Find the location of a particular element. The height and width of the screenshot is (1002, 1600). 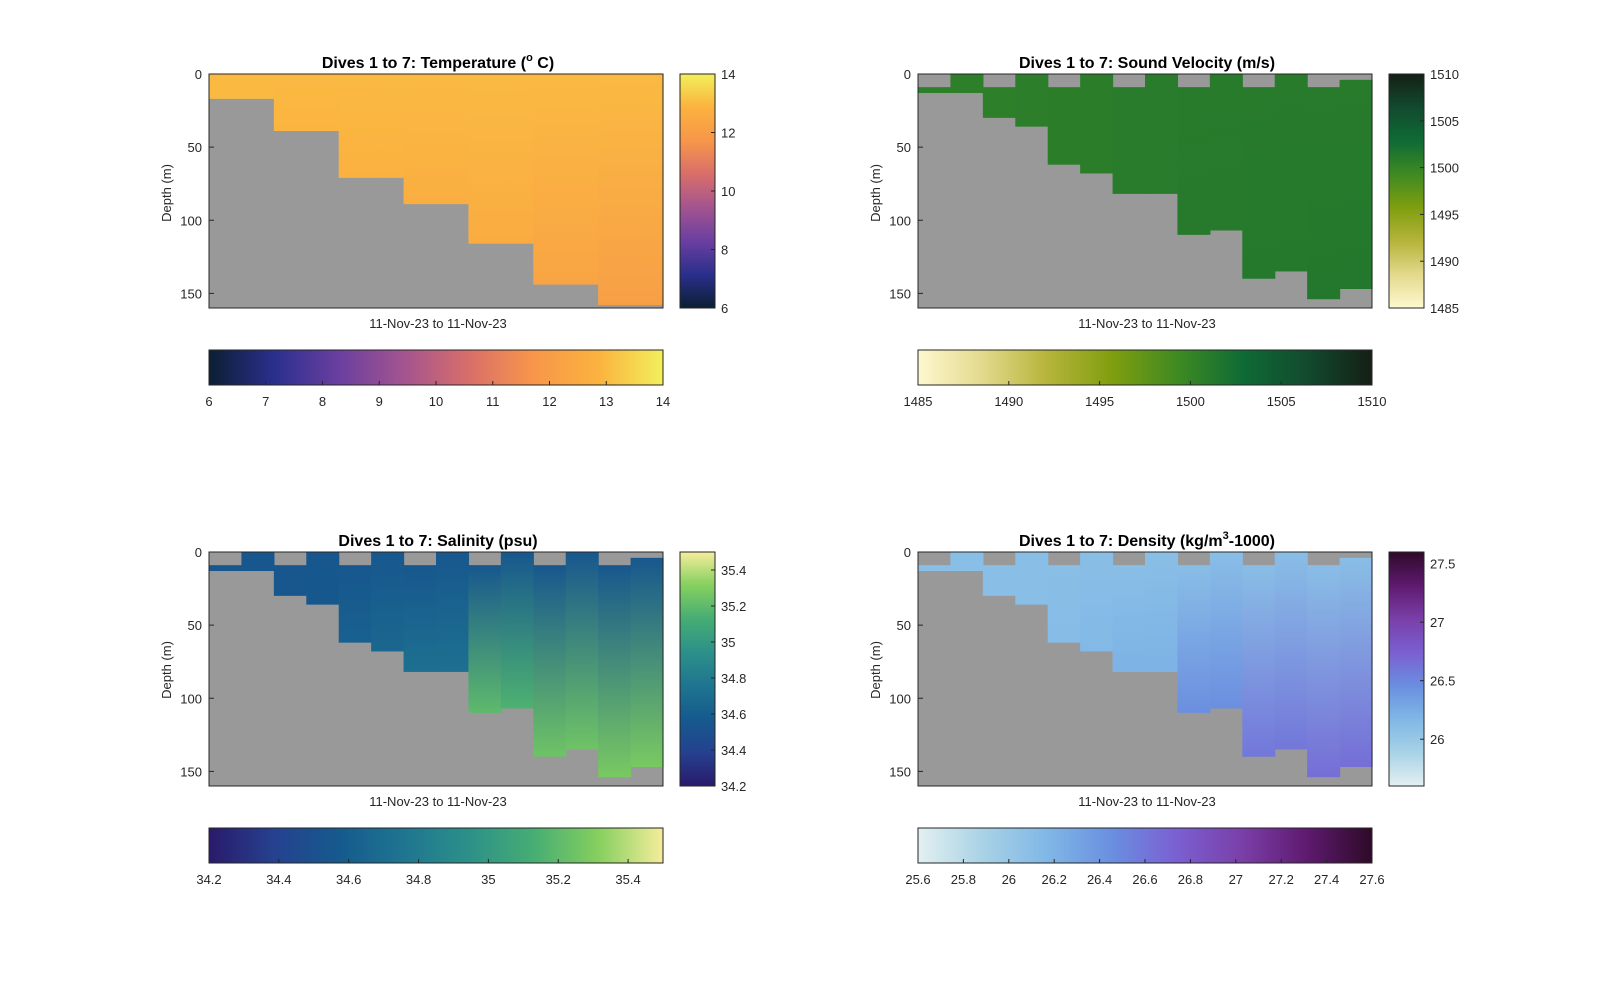

colorbar-tick-label: 1490 is located at coordinates (1444, 261).